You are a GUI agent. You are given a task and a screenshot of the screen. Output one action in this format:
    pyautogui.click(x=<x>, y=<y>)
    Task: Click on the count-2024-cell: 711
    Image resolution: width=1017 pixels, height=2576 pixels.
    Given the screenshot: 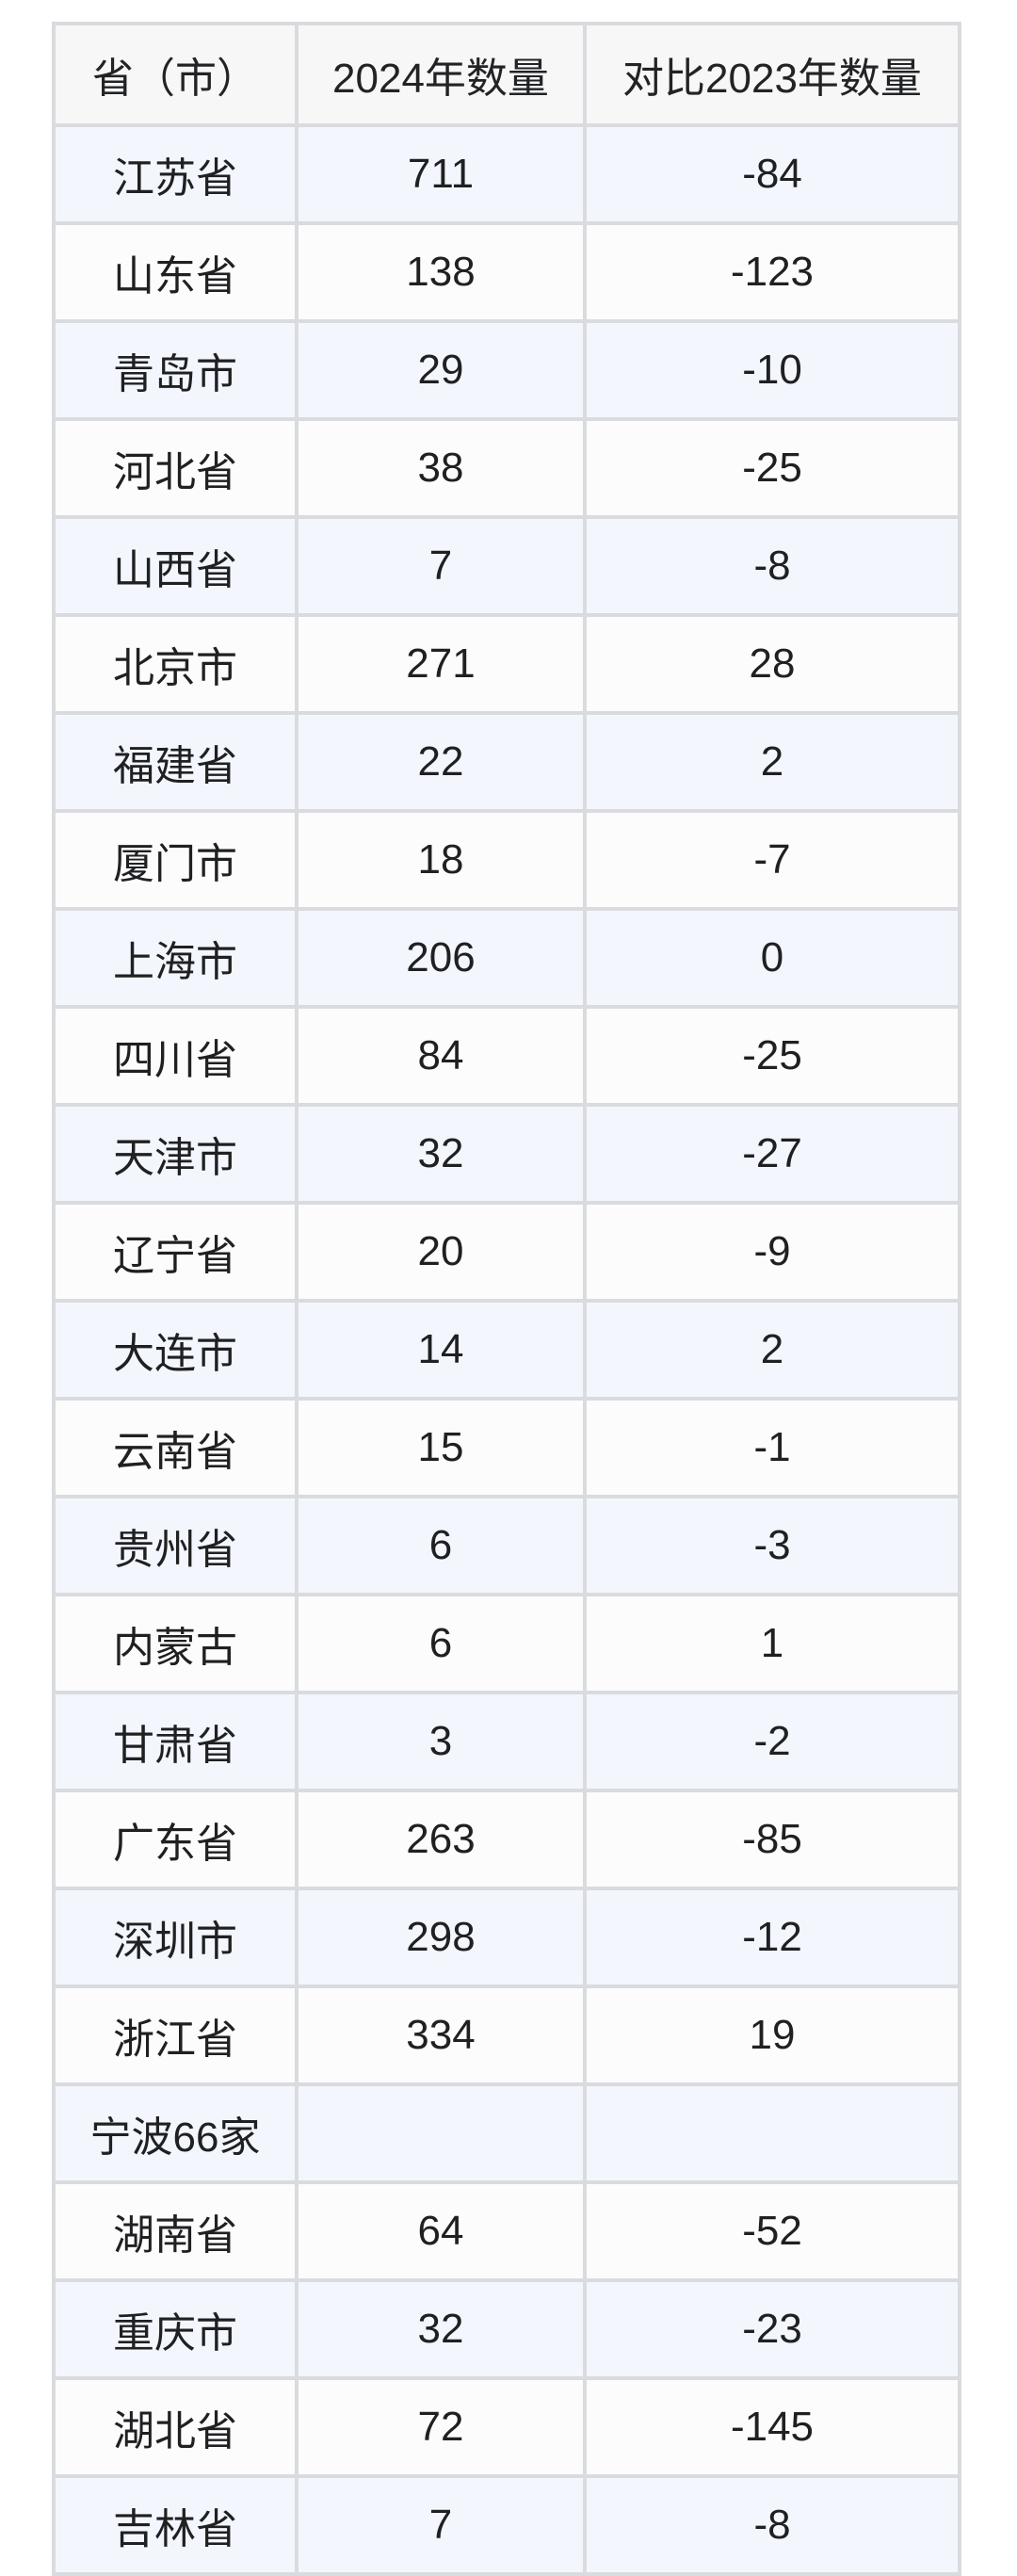 What is the action you would take?
    pyautogui.click(x=441, y=174)
    